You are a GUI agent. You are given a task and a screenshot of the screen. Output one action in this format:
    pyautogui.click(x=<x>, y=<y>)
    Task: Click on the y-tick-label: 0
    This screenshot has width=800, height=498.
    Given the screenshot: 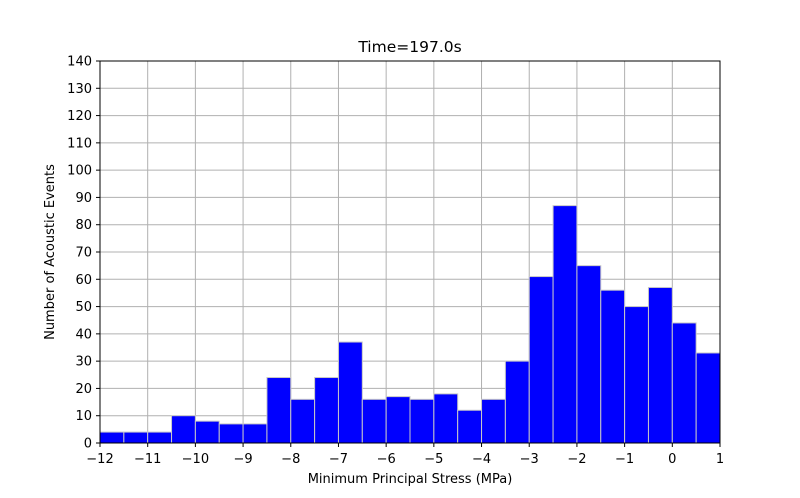 What is the action you would take?
    pyautogui.click(x=88, y=444)
    